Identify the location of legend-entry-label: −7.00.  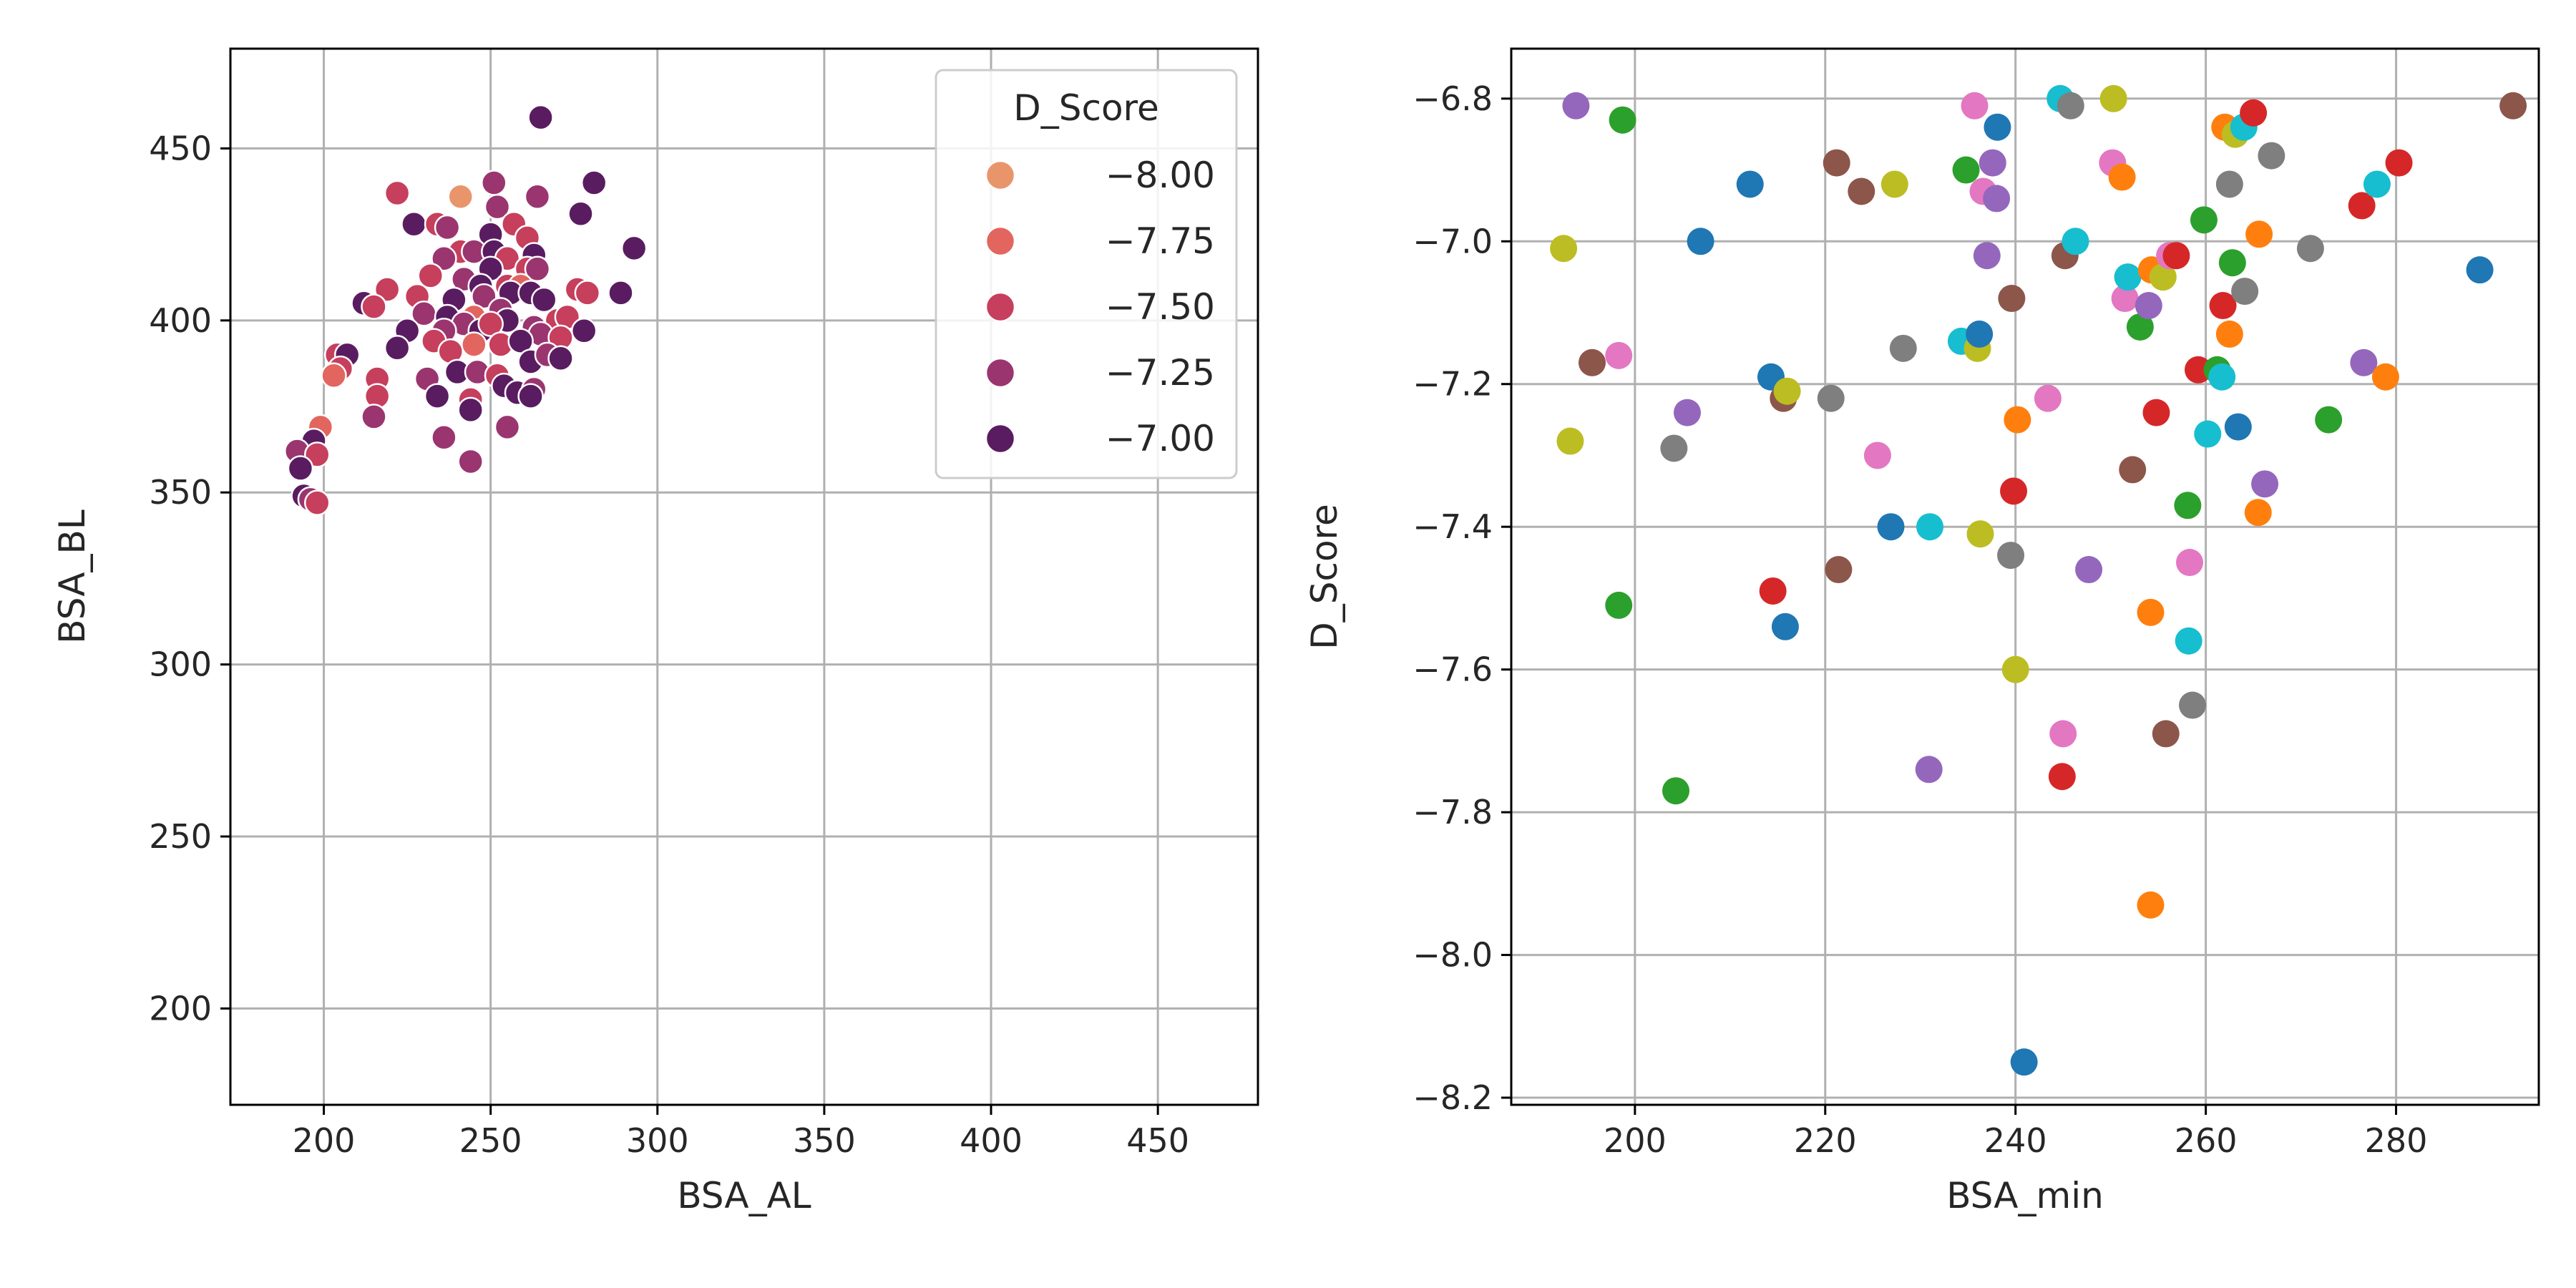
(1160, 438).